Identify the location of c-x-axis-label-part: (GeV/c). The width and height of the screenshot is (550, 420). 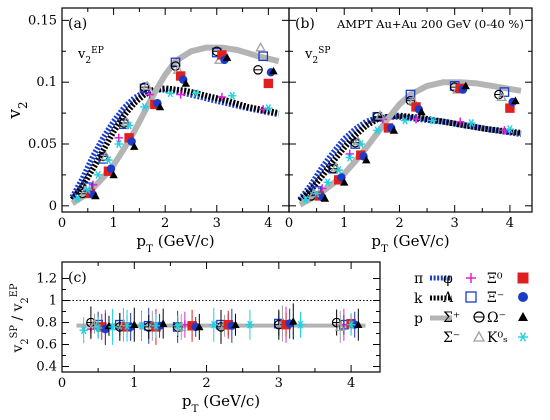
(230, 401).